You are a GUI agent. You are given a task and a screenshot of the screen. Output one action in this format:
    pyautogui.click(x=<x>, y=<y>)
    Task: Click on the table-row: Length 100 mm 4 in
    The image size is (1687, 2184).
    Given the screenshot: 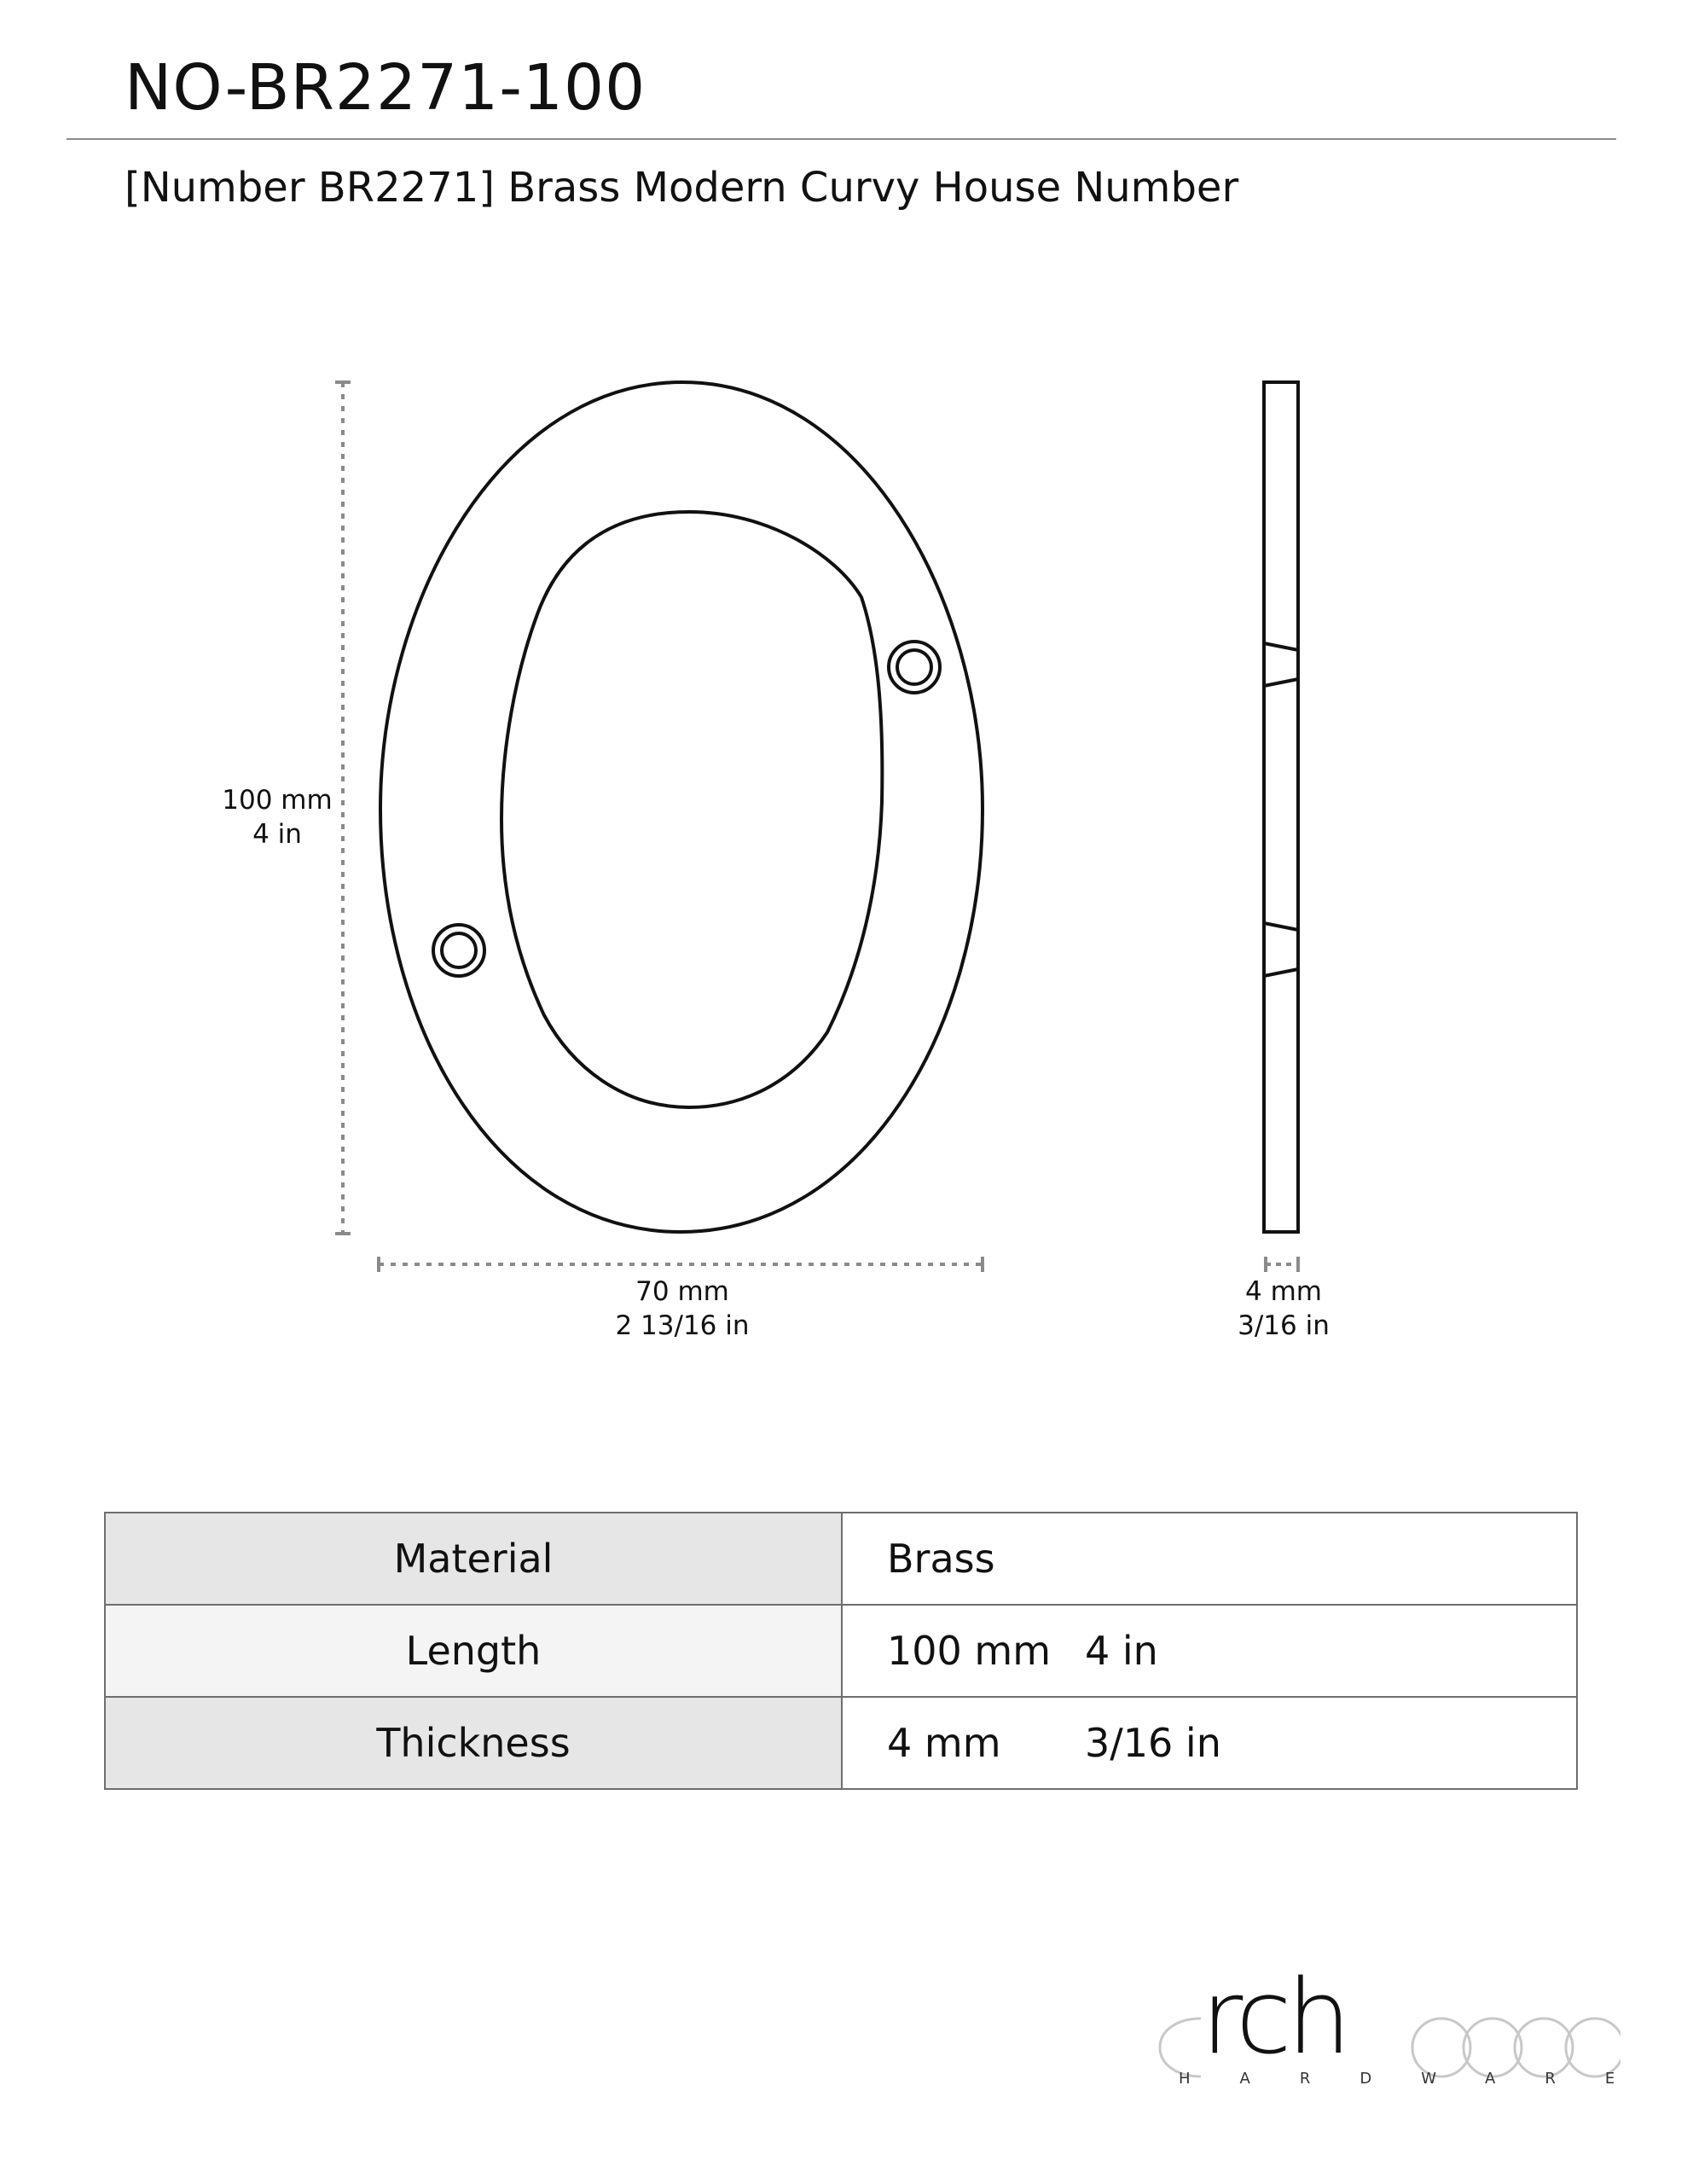 What is the action you would take?
    pyautogui.click(x=841, y=1651)
    